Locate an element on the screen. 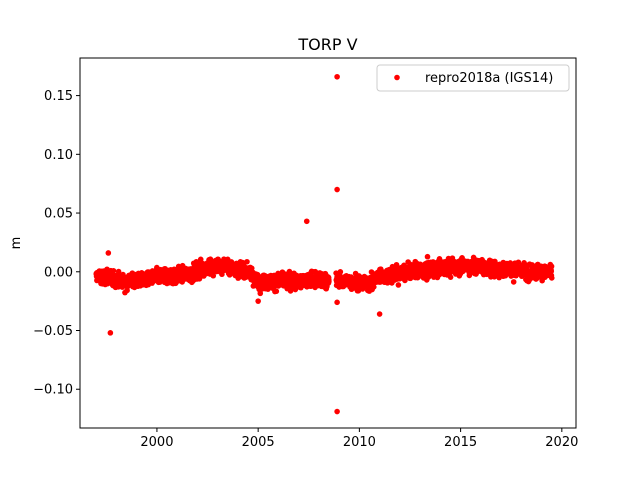 The height and width of the screenshot is (480, 640). y-axis: −0.10 −0.05 0.00 0.05 0.10 0.15 is located at coordinates (56, 243).